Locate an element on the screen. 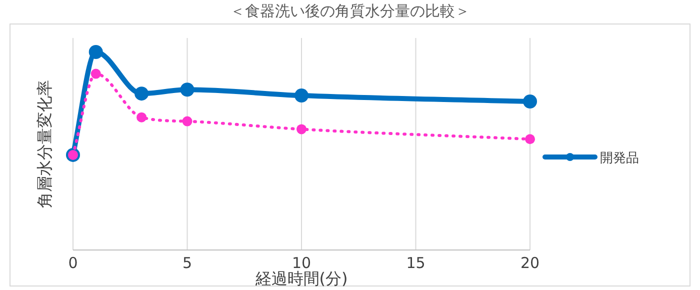 The height and width of the screenshot is (290, 700). chart-title: ＜食器洗い後の角質水分量の比較＞ is located at coordinates (350, 11).